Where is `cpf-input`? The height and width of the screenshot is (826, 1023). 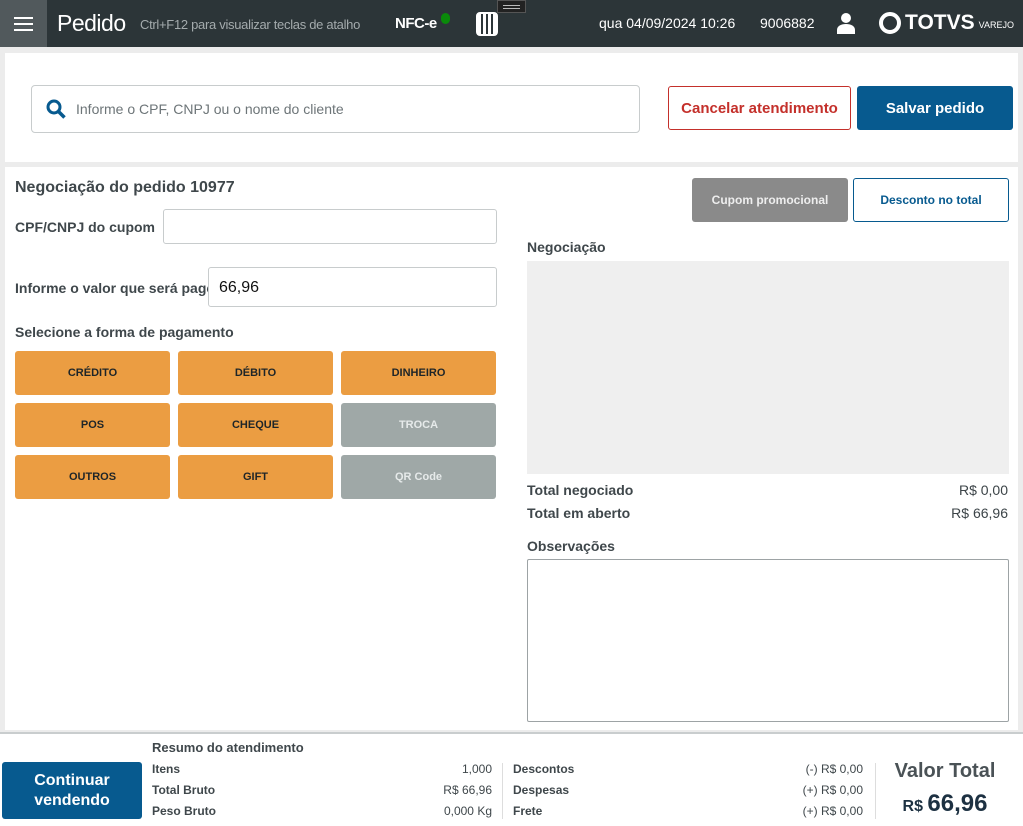 cpf-input is located at coordinates (330, 226).